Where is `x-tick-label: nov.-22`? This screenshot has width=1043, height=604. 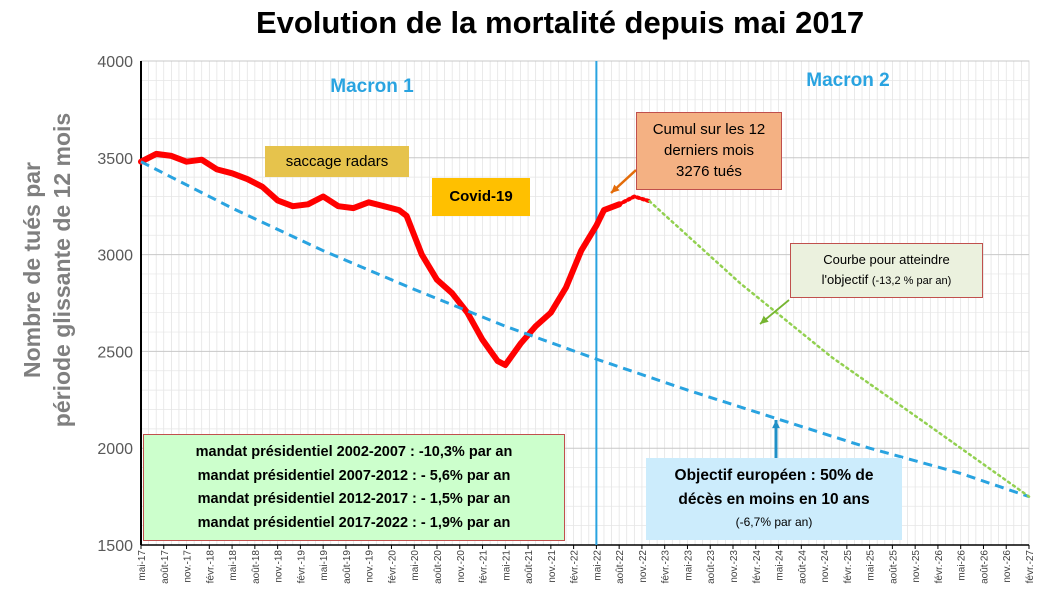
x-tick-label: nov.-22 is located at coordinates (643, 566).